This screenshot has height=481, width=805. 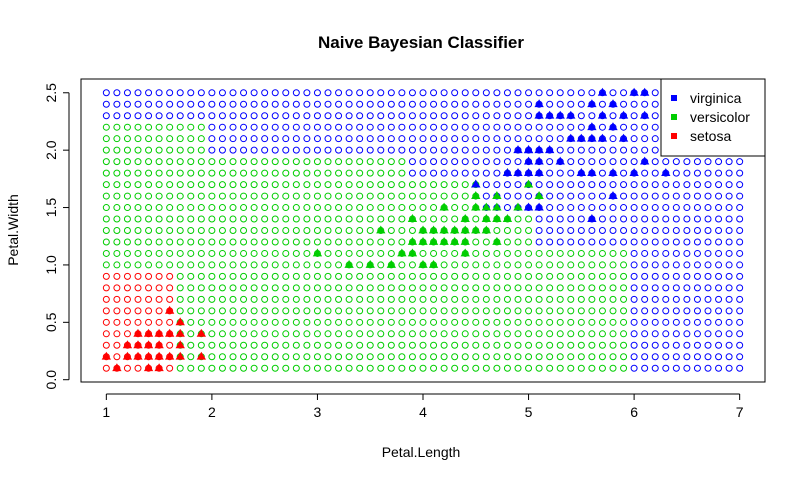 What do you see at coordinates (716, 98) in the screenshot?
I see `legend-label-virginica: virginica` at bounding box center [716, 98].